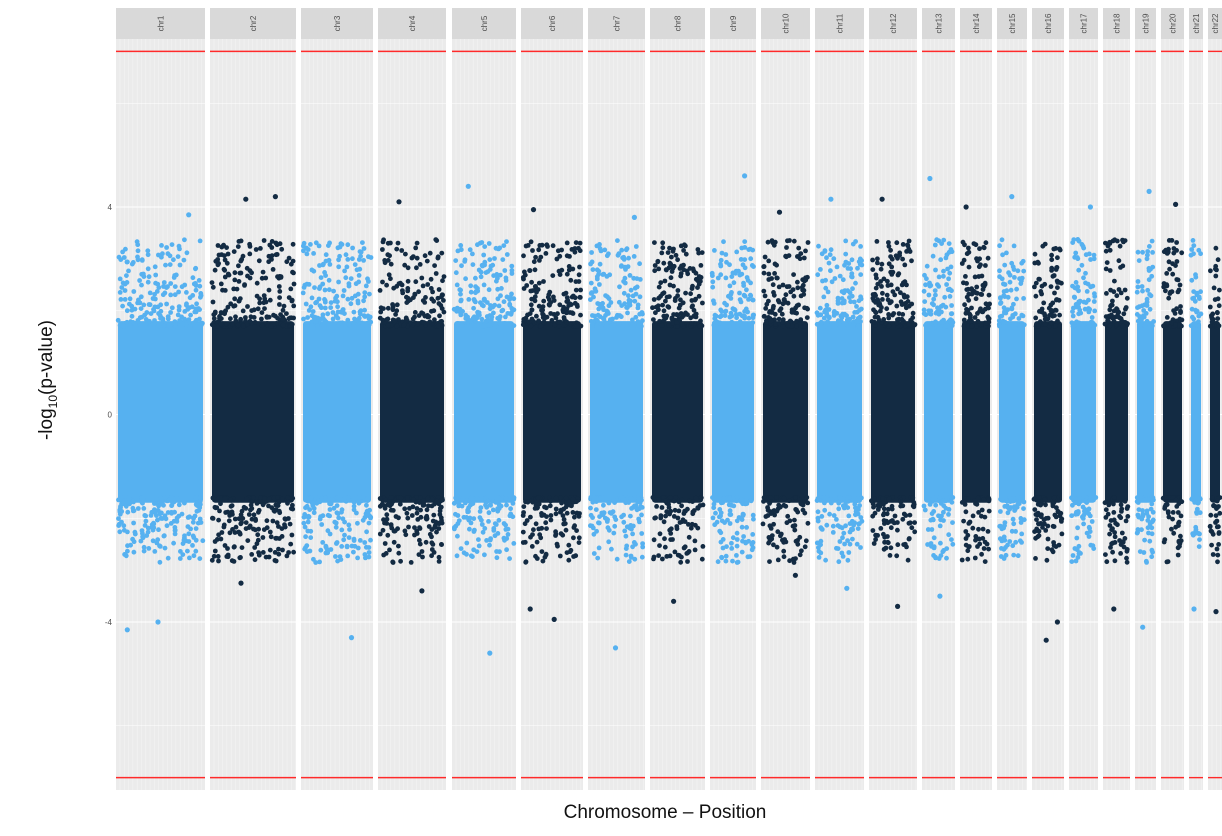  What do you see at coordinates (617, 399) in the screenshot?
I see `facet-chr7: chr7` at bounding box center [617, 399].